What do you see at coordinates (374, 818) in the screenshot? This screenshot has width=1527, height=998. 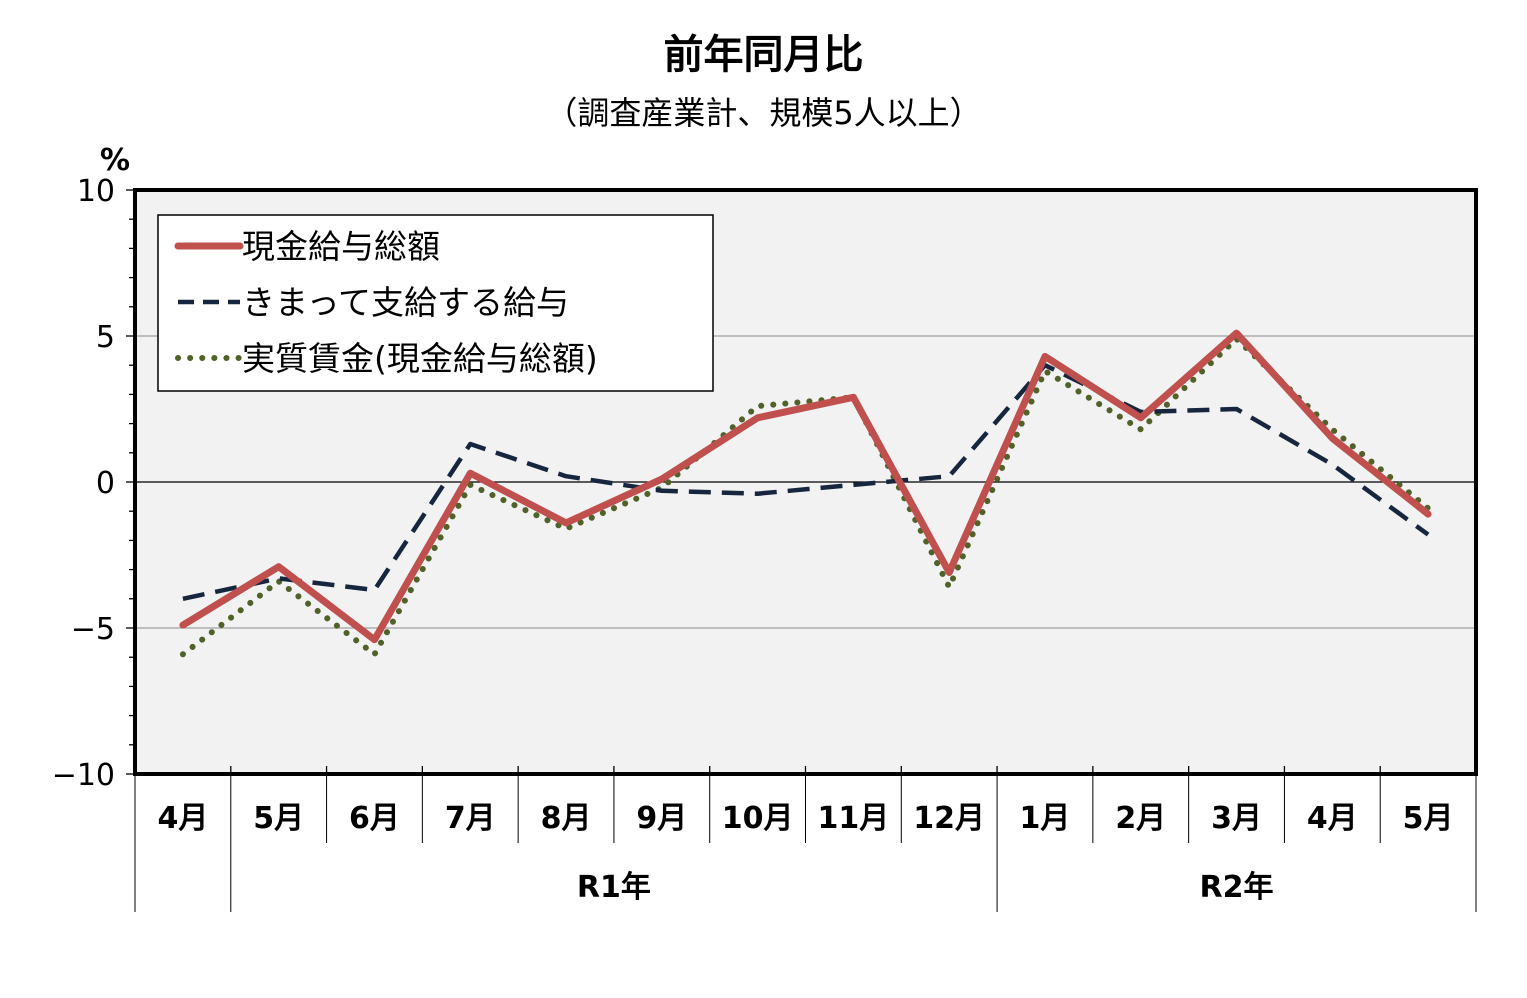 I see `x-category-label: 6月` at bounding box center [374, 818].